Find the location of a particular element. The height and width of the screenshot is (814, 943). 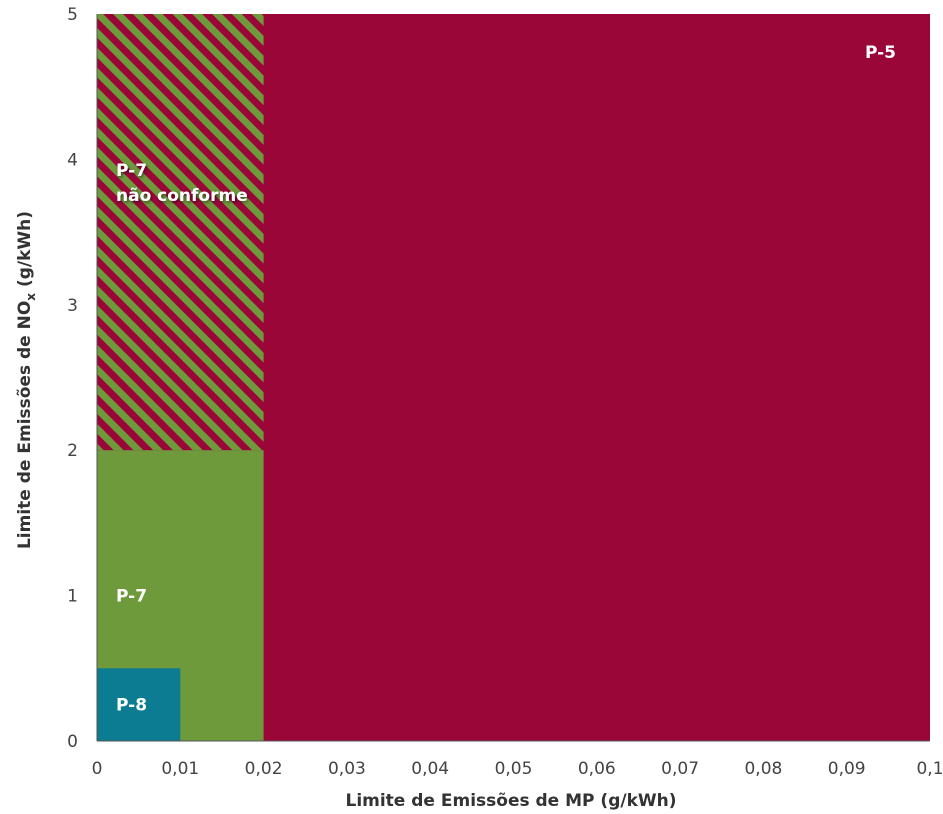

y-axis-title-main: Limite de Emissões de NO is located at coordinates (25, 425).